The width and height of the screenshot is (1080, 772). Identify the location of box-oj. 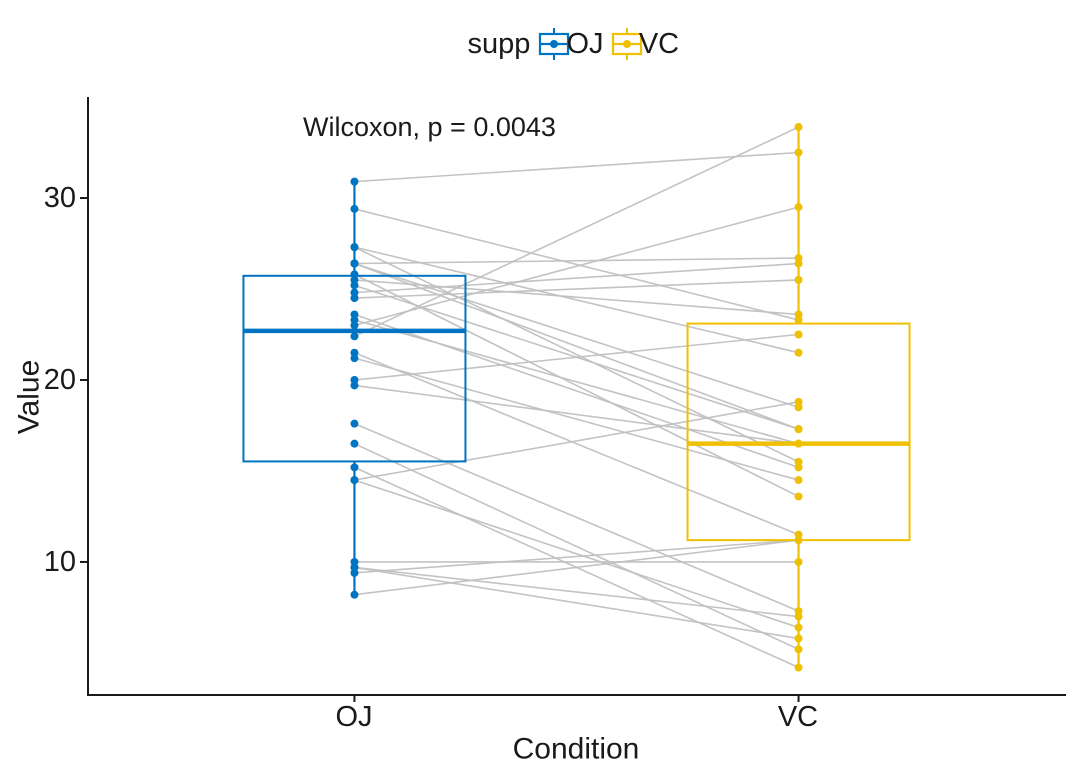
(354, 368).